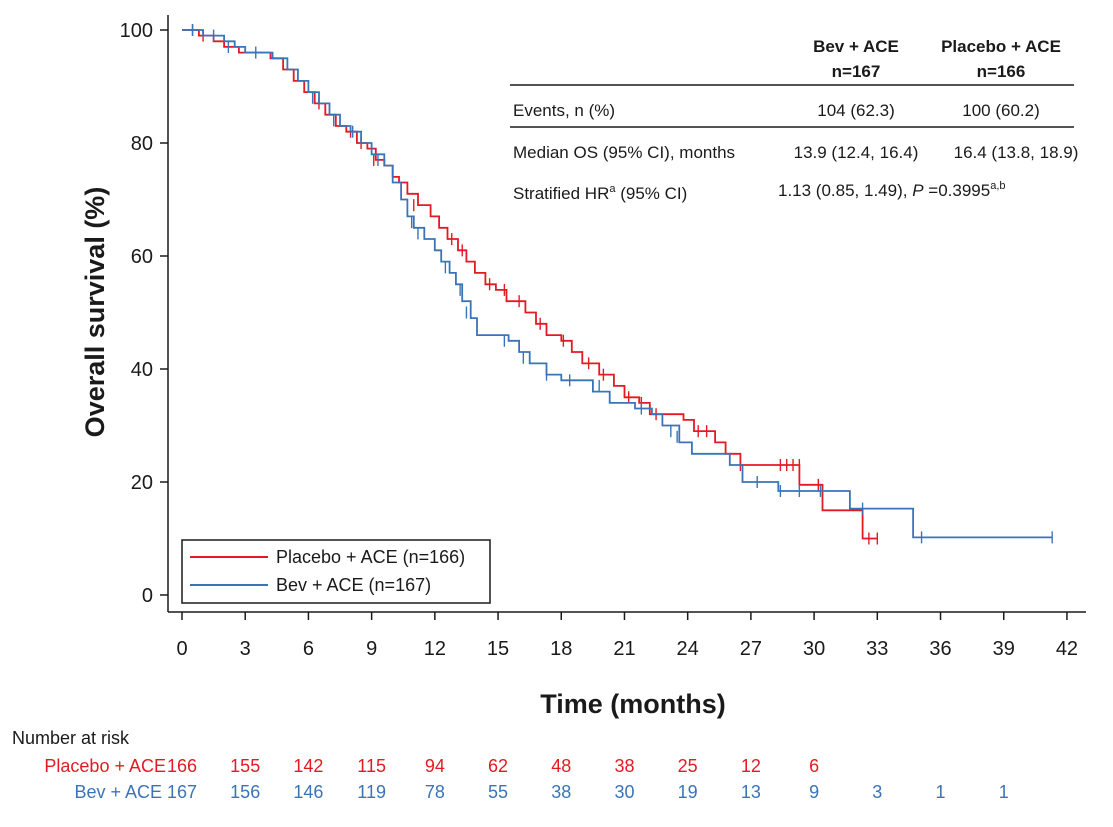 This screenshot has height=827, width=1113. What do you see at coordinates (856, 152) in the screenshot?
I see `table-row2-col1: 13.9 (12.4, 16.4)` at bounding box center [856, 152].